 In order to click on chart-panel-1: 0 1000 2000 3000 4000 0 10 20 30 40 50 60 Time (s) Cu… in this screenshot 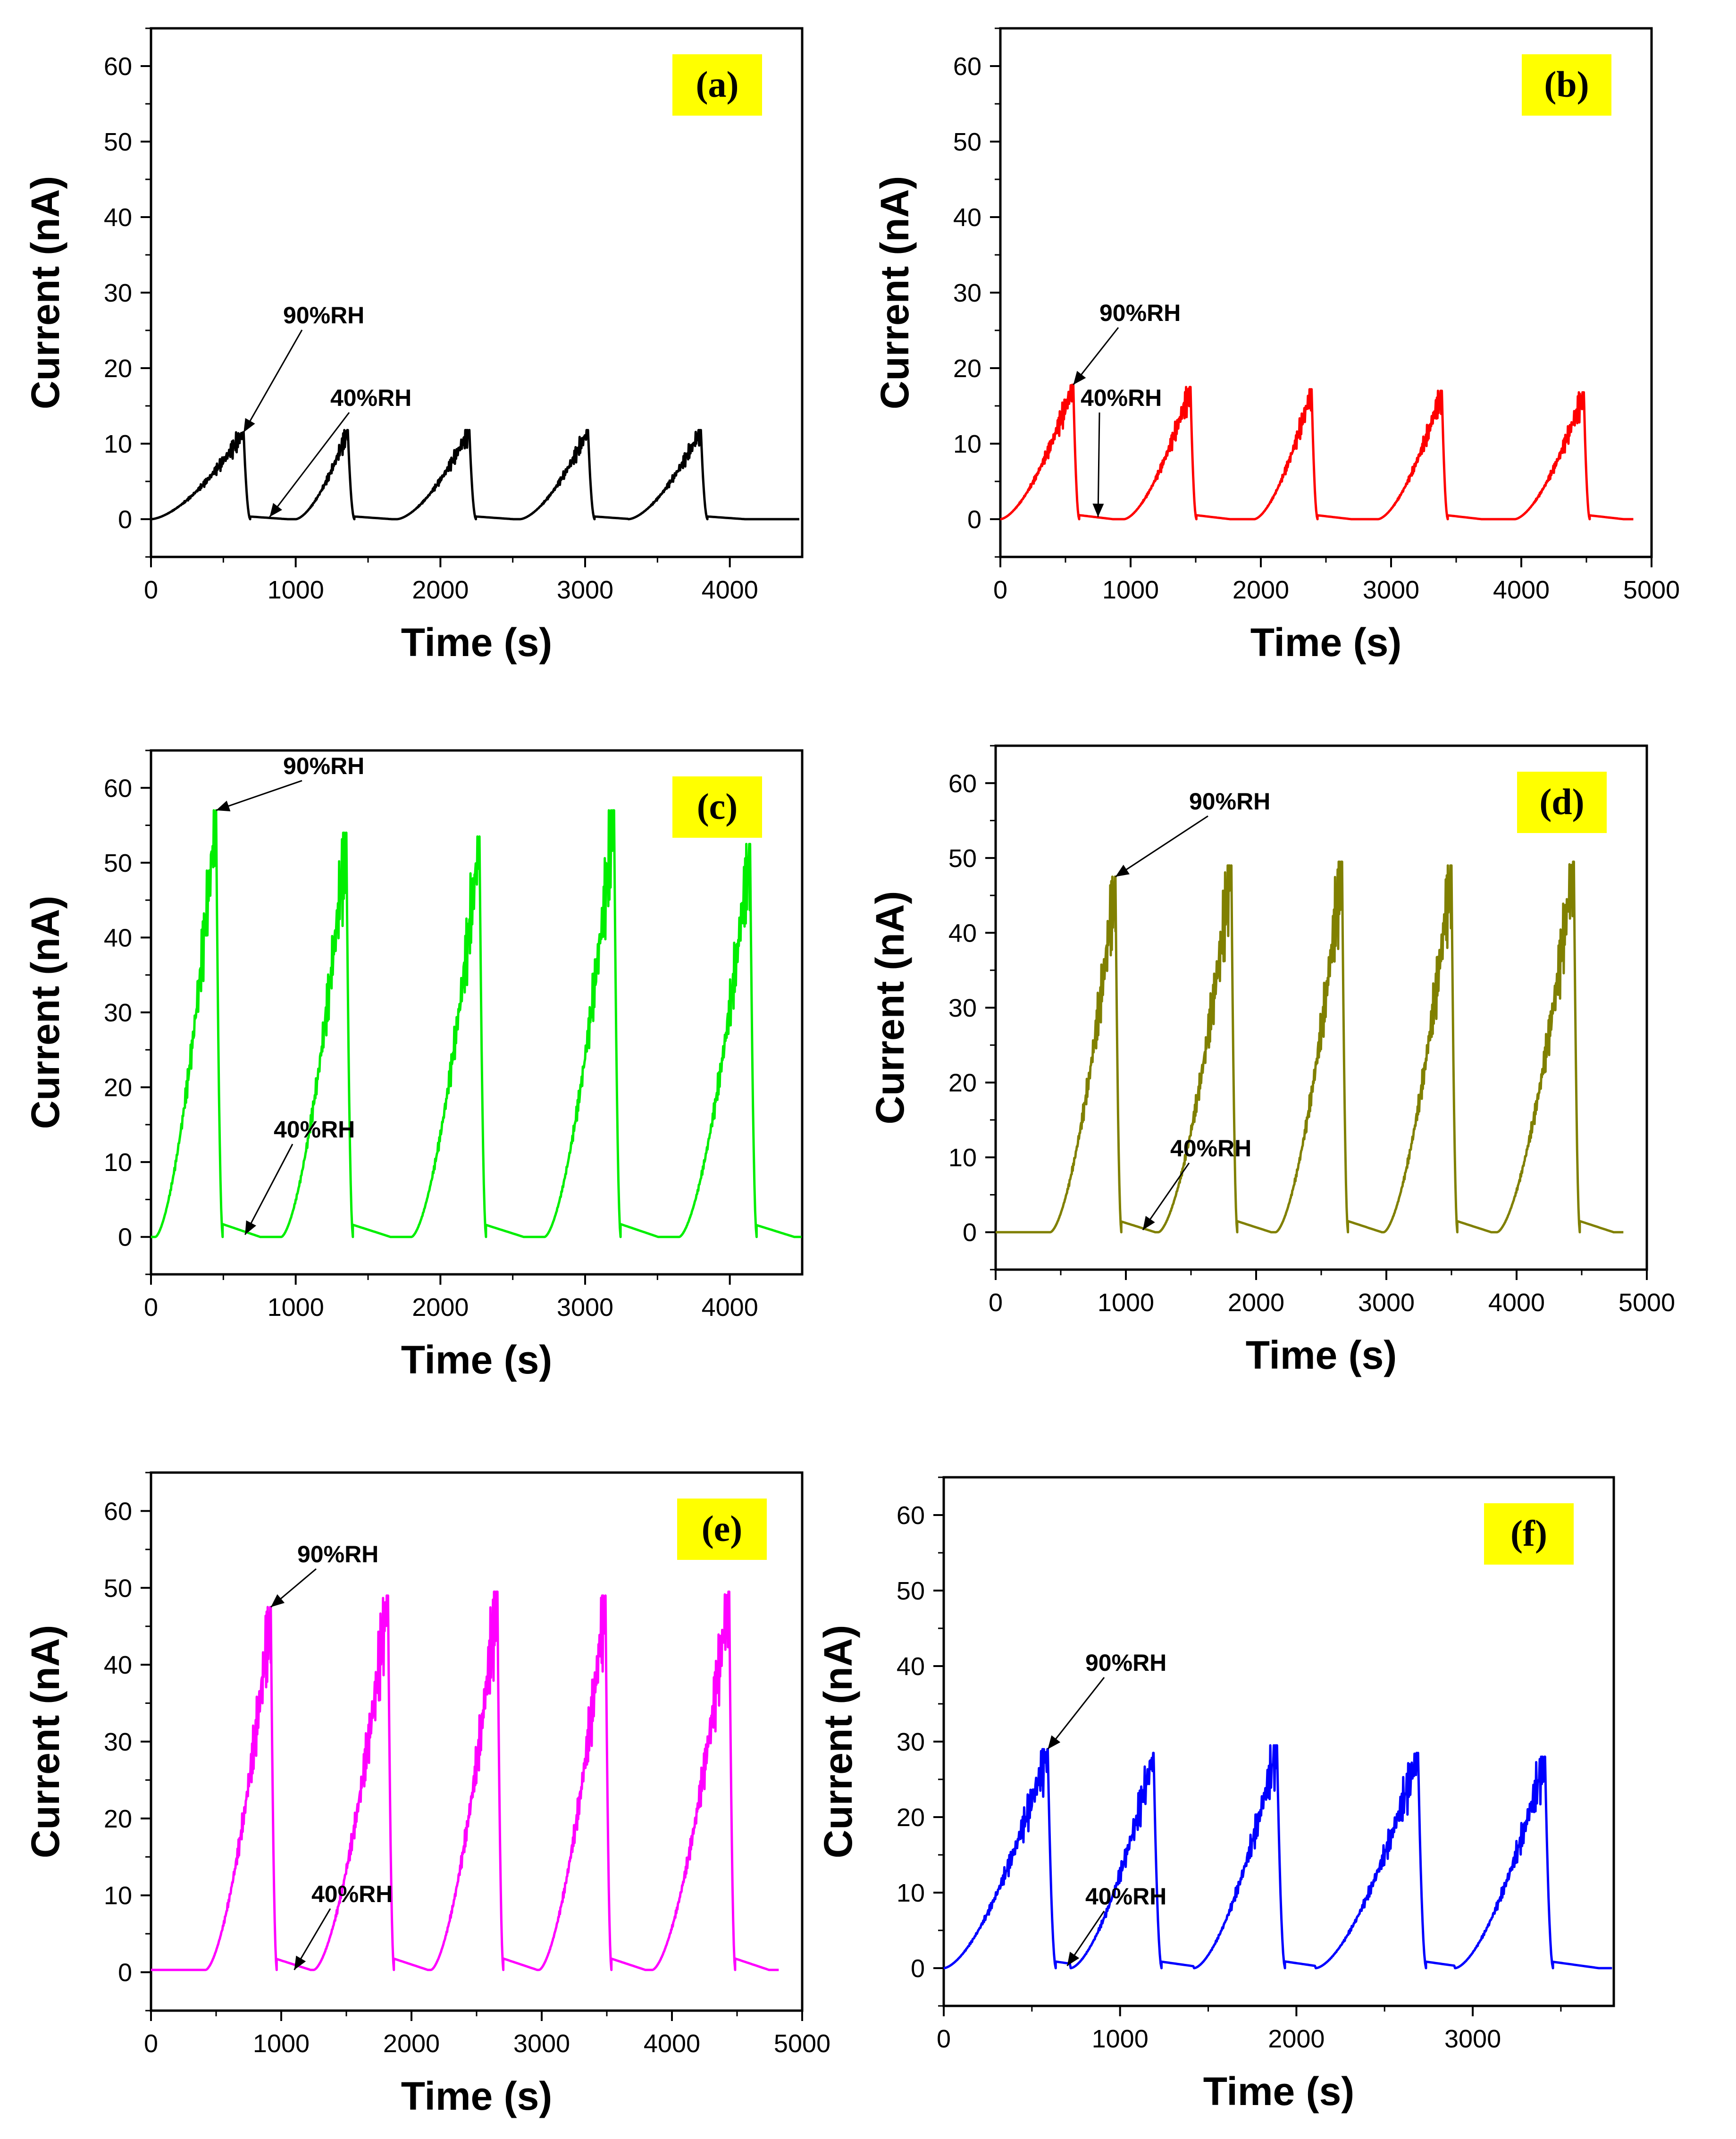, I will do `click(413, 346)`.